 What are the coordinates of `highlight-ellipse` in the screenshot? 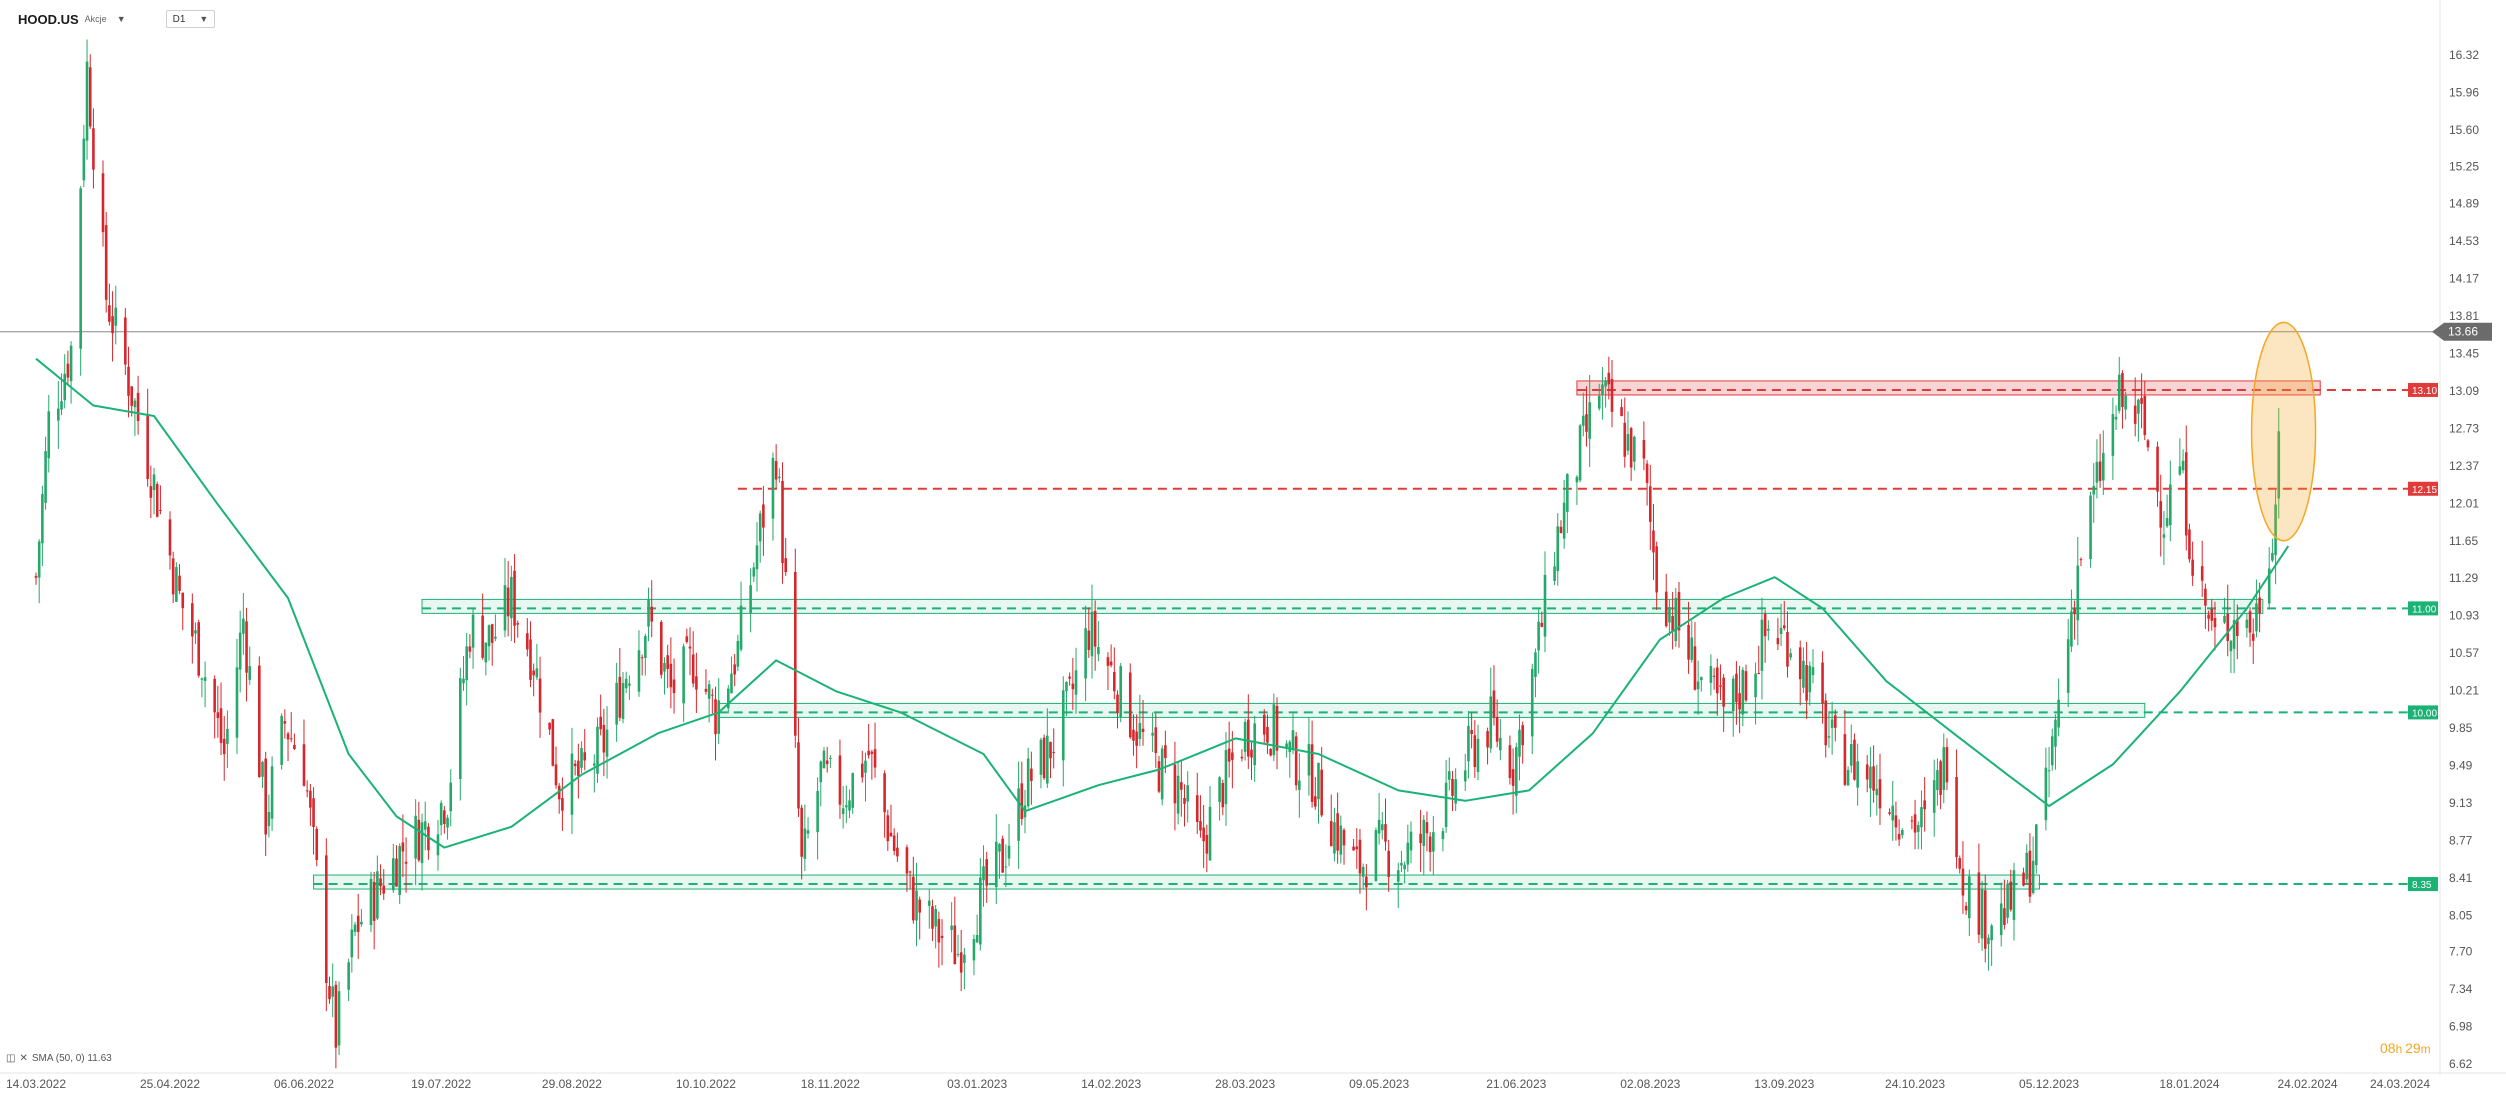 It's located at (2283, 431).